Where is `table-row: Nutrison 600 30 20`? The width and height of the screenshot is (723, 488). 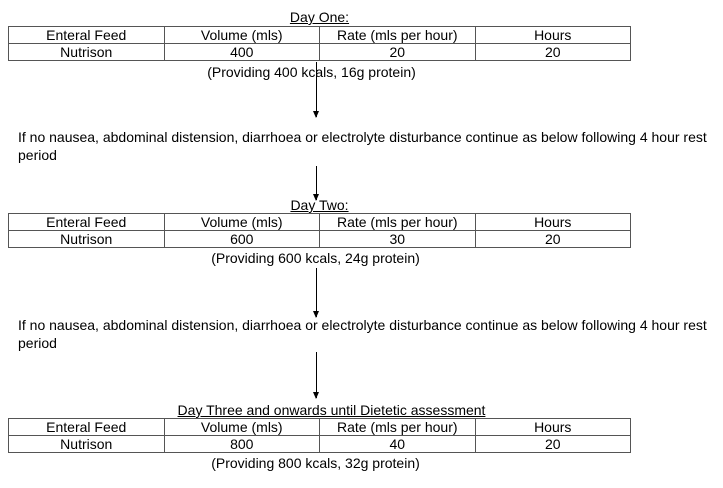
table-row: Nutrison 600 30 20 is located at coordinates (319, 239).